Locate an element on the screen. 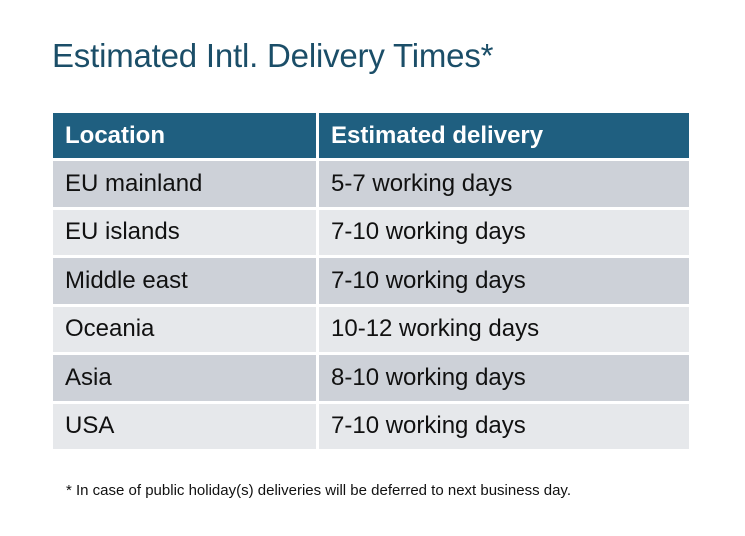 This screenshot has height=536, width=745. table-row: EU islands 7-10 working days is located at coordinates (371, 232).